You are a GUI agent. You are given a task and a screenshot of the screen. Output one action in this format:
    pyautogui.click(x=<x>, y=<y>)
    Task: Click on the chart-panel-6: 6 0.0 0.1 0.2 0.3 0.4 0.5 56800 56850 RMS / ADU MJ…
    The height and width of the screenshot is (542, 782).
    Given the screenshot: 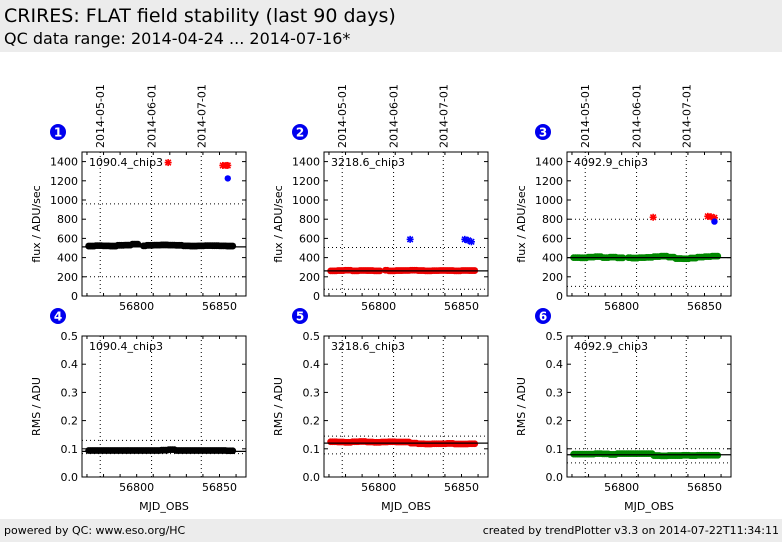 What is the action you would take?
    pyautogui.click(x=623, y=410)
    